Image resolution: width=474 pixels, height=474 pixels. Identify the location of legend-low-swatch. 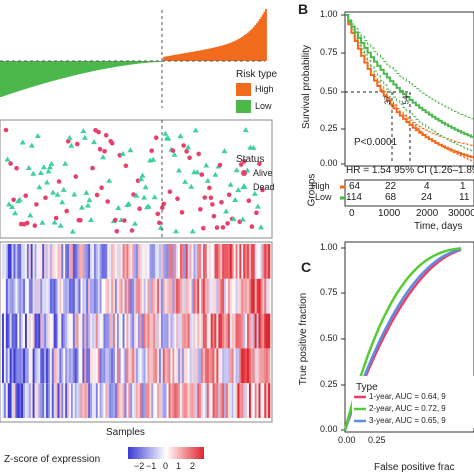
(243, 106).